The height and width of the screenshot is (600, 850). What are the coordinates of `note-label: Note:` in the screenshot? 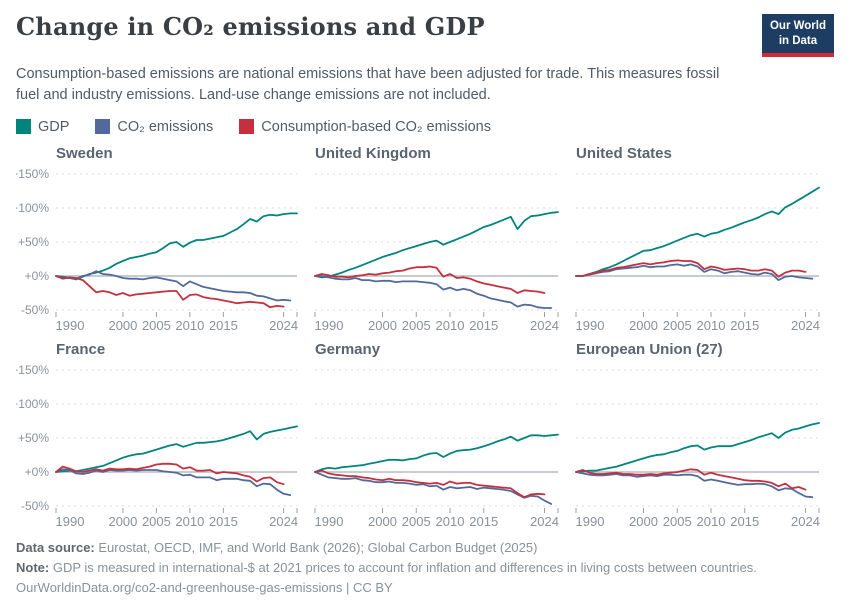 It's located at (33, 568).